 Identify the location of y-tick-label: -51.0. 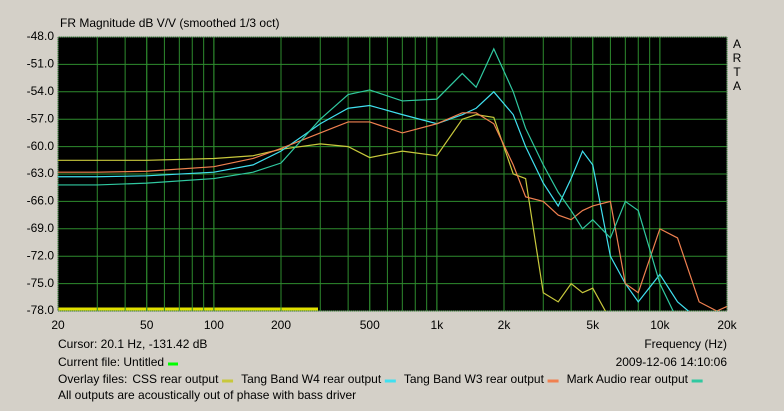
(41, 64).